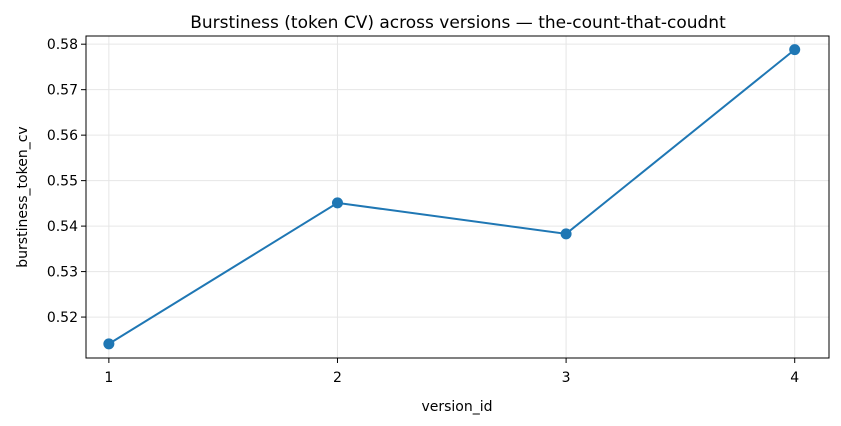 This screenshot has width=841, height=426. Describe the element at coordinates (62, 91) in the screenshot. I see `y-tick-label: 0.57` at that location.